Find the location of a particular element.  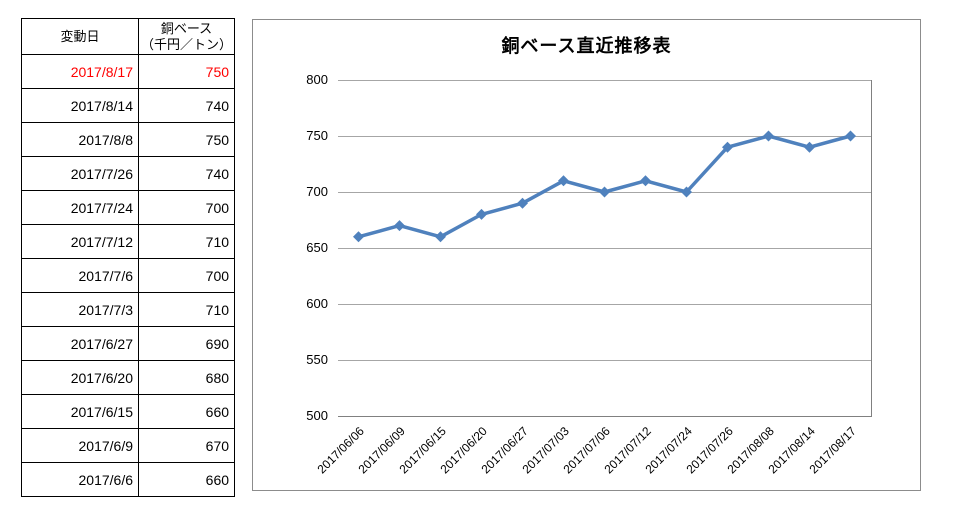

plot-right-border is located at coordinates (871, 248).